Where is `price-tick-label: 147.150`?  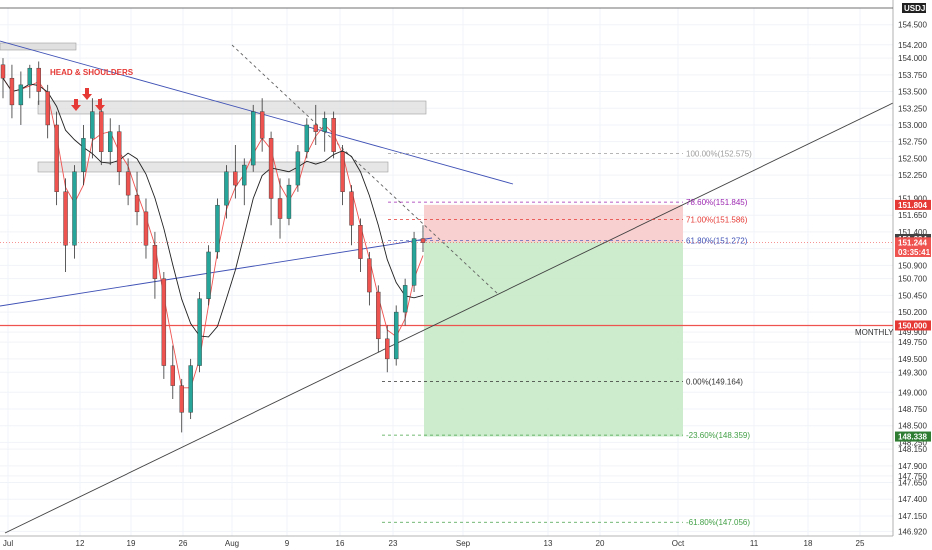 price-tick-label: 147.150 is located at coordinates (912, 516).